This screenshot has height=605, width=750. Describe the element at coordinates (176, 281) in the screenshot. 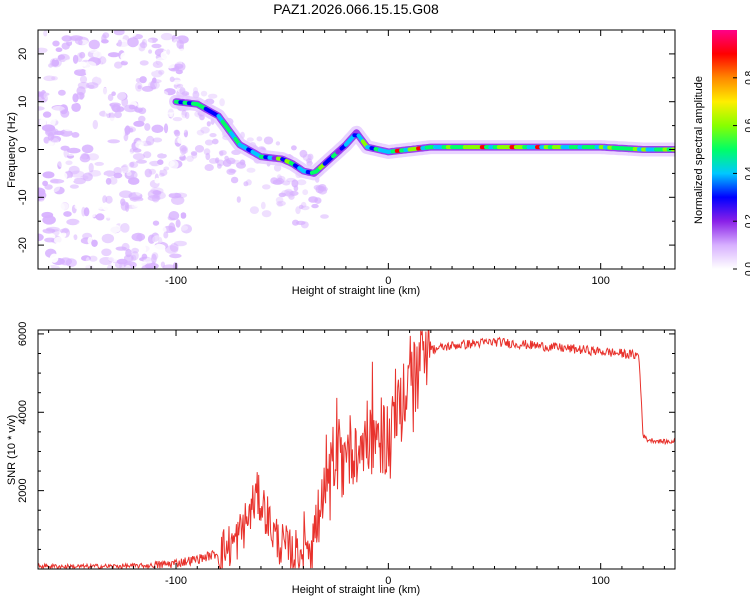

I see `spectrogram-x-tick-label: -100` at that location.